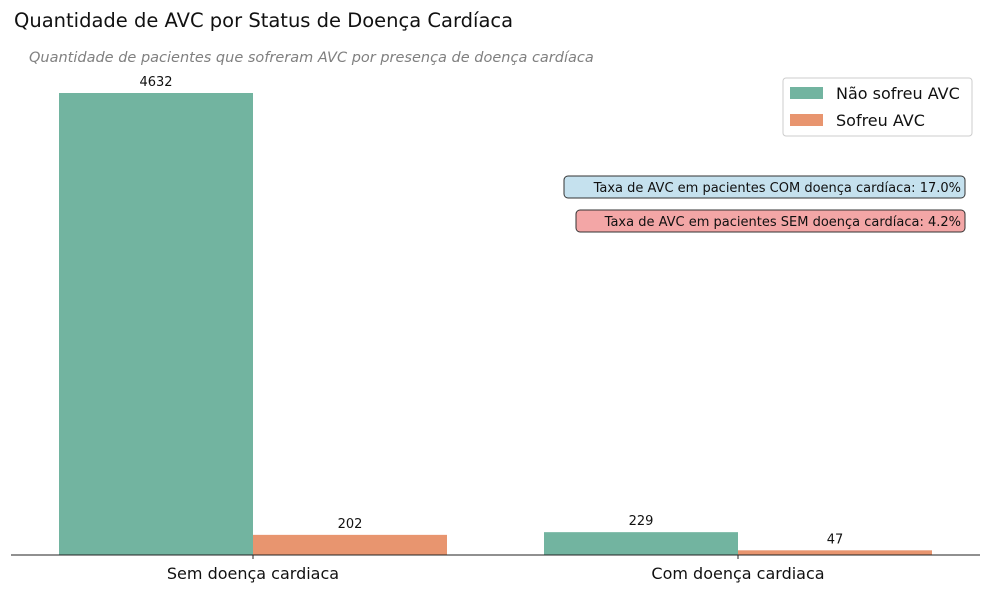 This screenshot has width=989, height=593. I want to click on data-label-nao-sofreu-avc-com-doenca-cardiaca: 229, so click(641, 521).